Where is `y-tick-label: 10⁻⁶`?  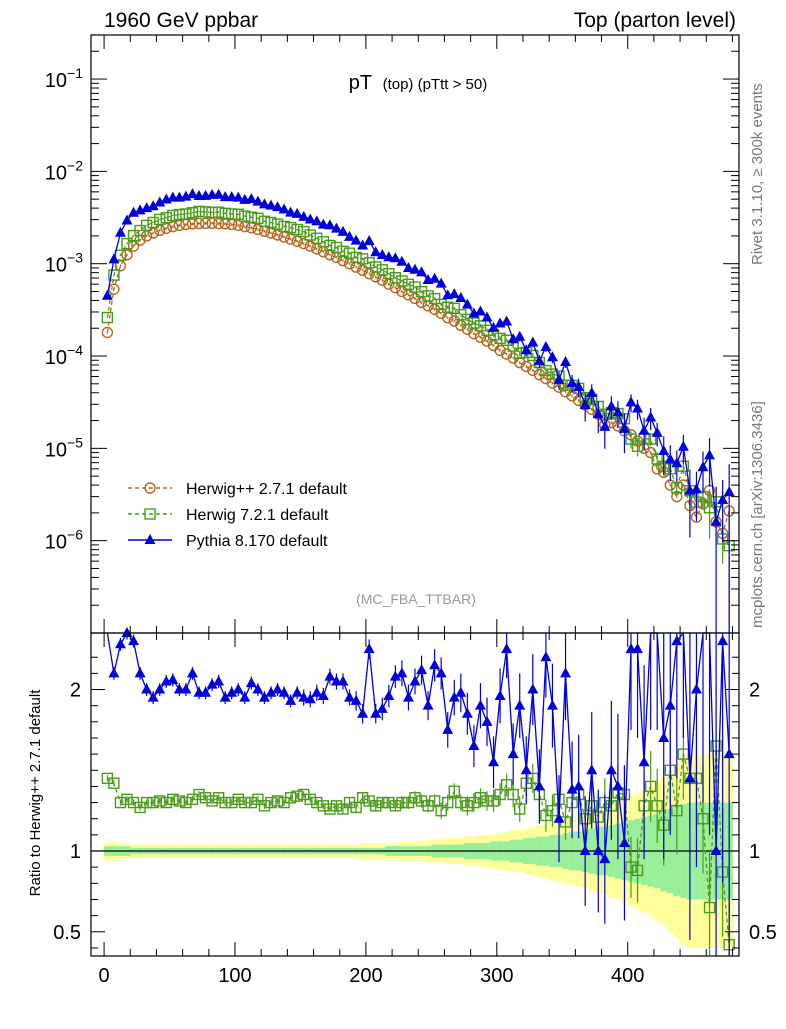 y-tick-label: 10⁻⁶ is located at coordinates (64, 540).